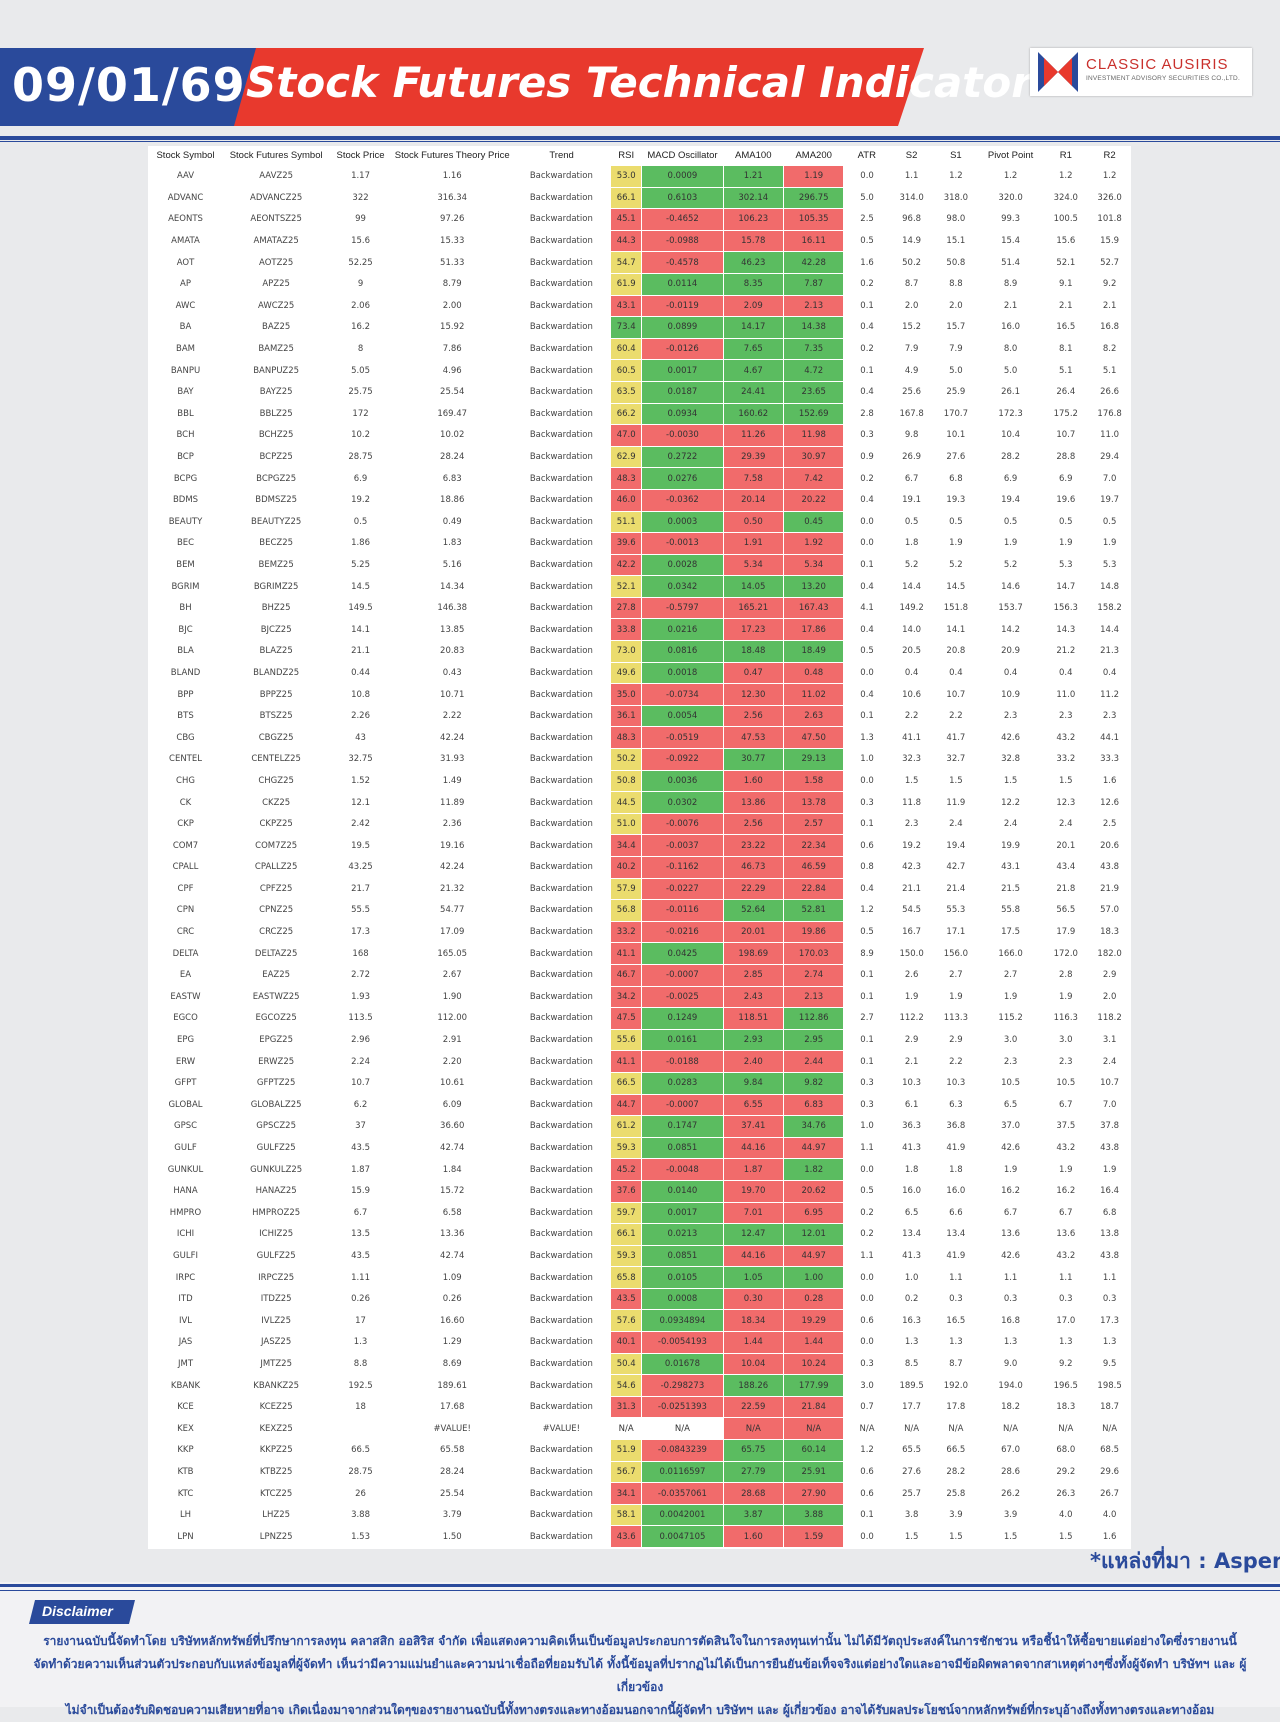 This screenshot has height=1722, width=1280. I want to click on table-cell: 1.60, so click(753, 781).